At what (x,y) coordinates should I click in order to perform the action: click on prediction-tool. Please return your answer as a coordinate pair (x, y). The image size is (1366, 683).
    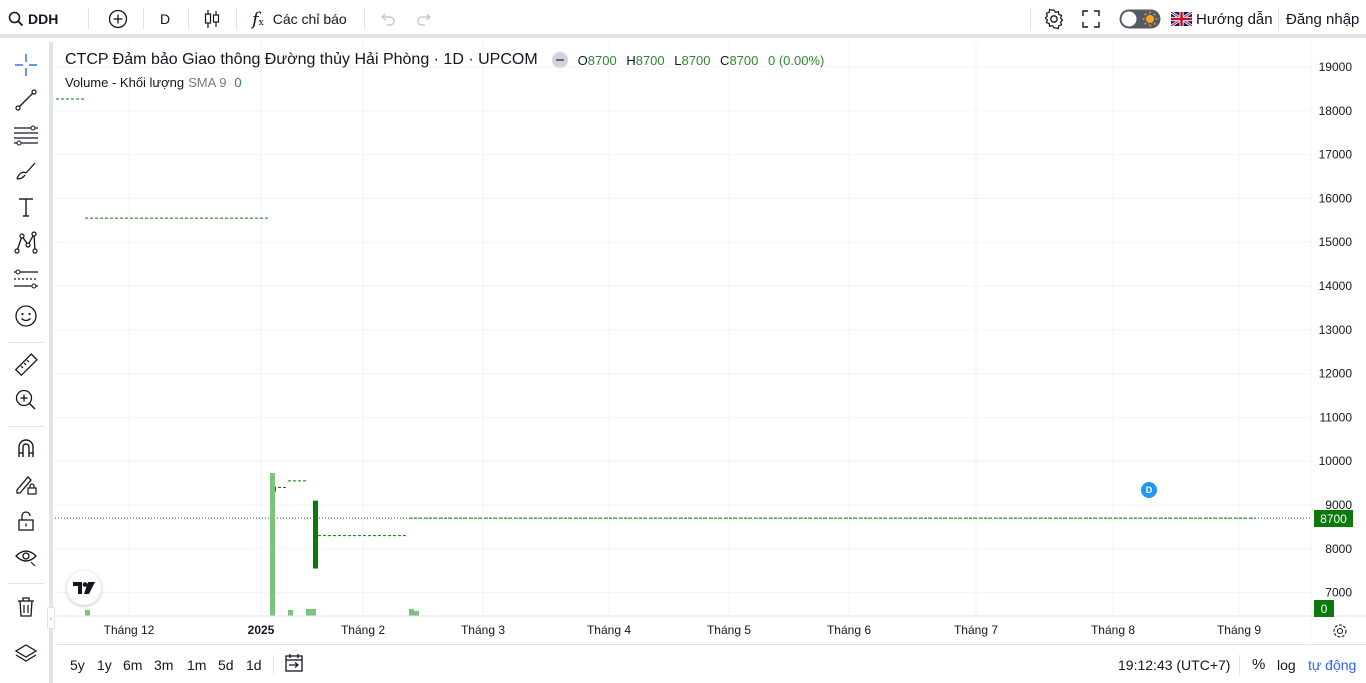
    Looking at the image, I should click on (26, 281).